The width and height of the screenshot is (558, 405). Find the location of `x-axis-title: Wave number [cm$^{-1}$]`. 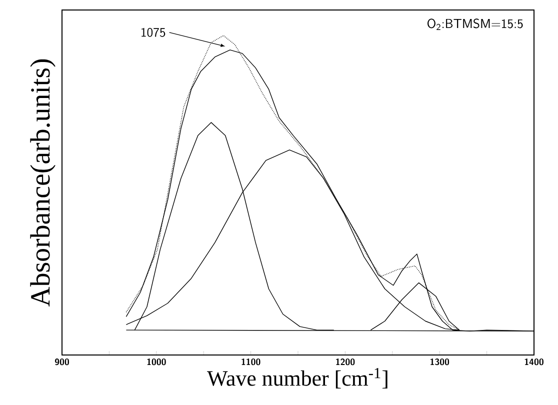

x-axis-title: Wave number [cm$^{-1}$] is located at coordinates (297, 378).